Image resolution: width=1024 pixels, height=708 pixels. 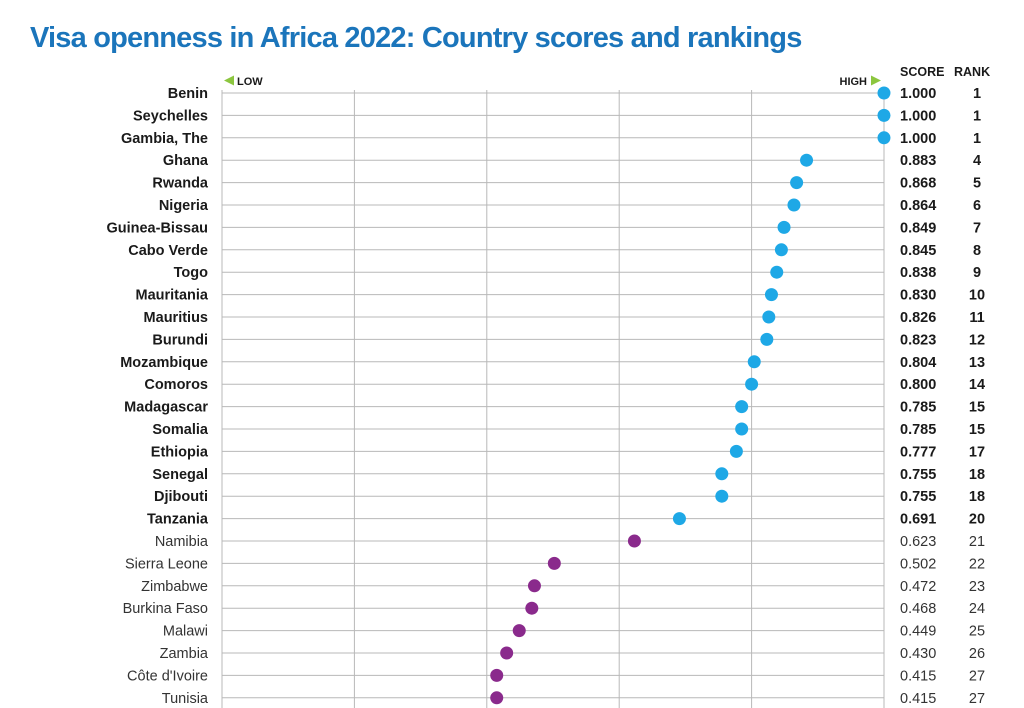 I want to click on rank-value: 10, so click(x=977, y=296).